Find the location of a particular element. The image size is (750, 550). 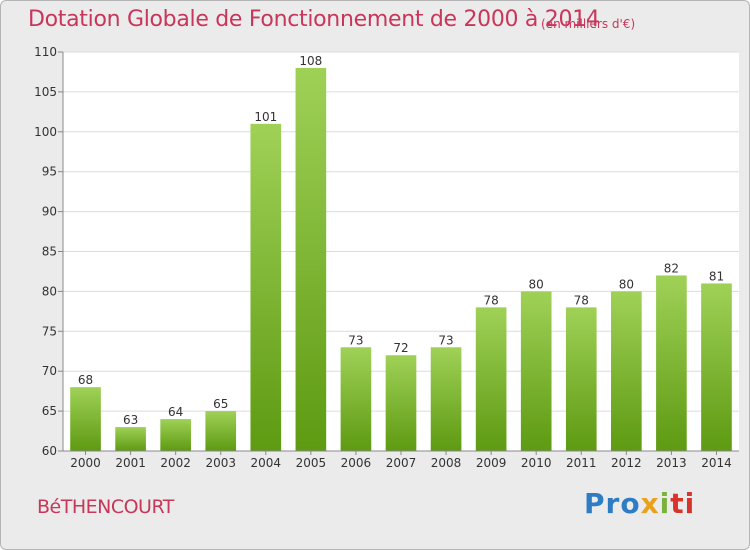

data-label-2004: 101 is located at coordinates (265, 117).